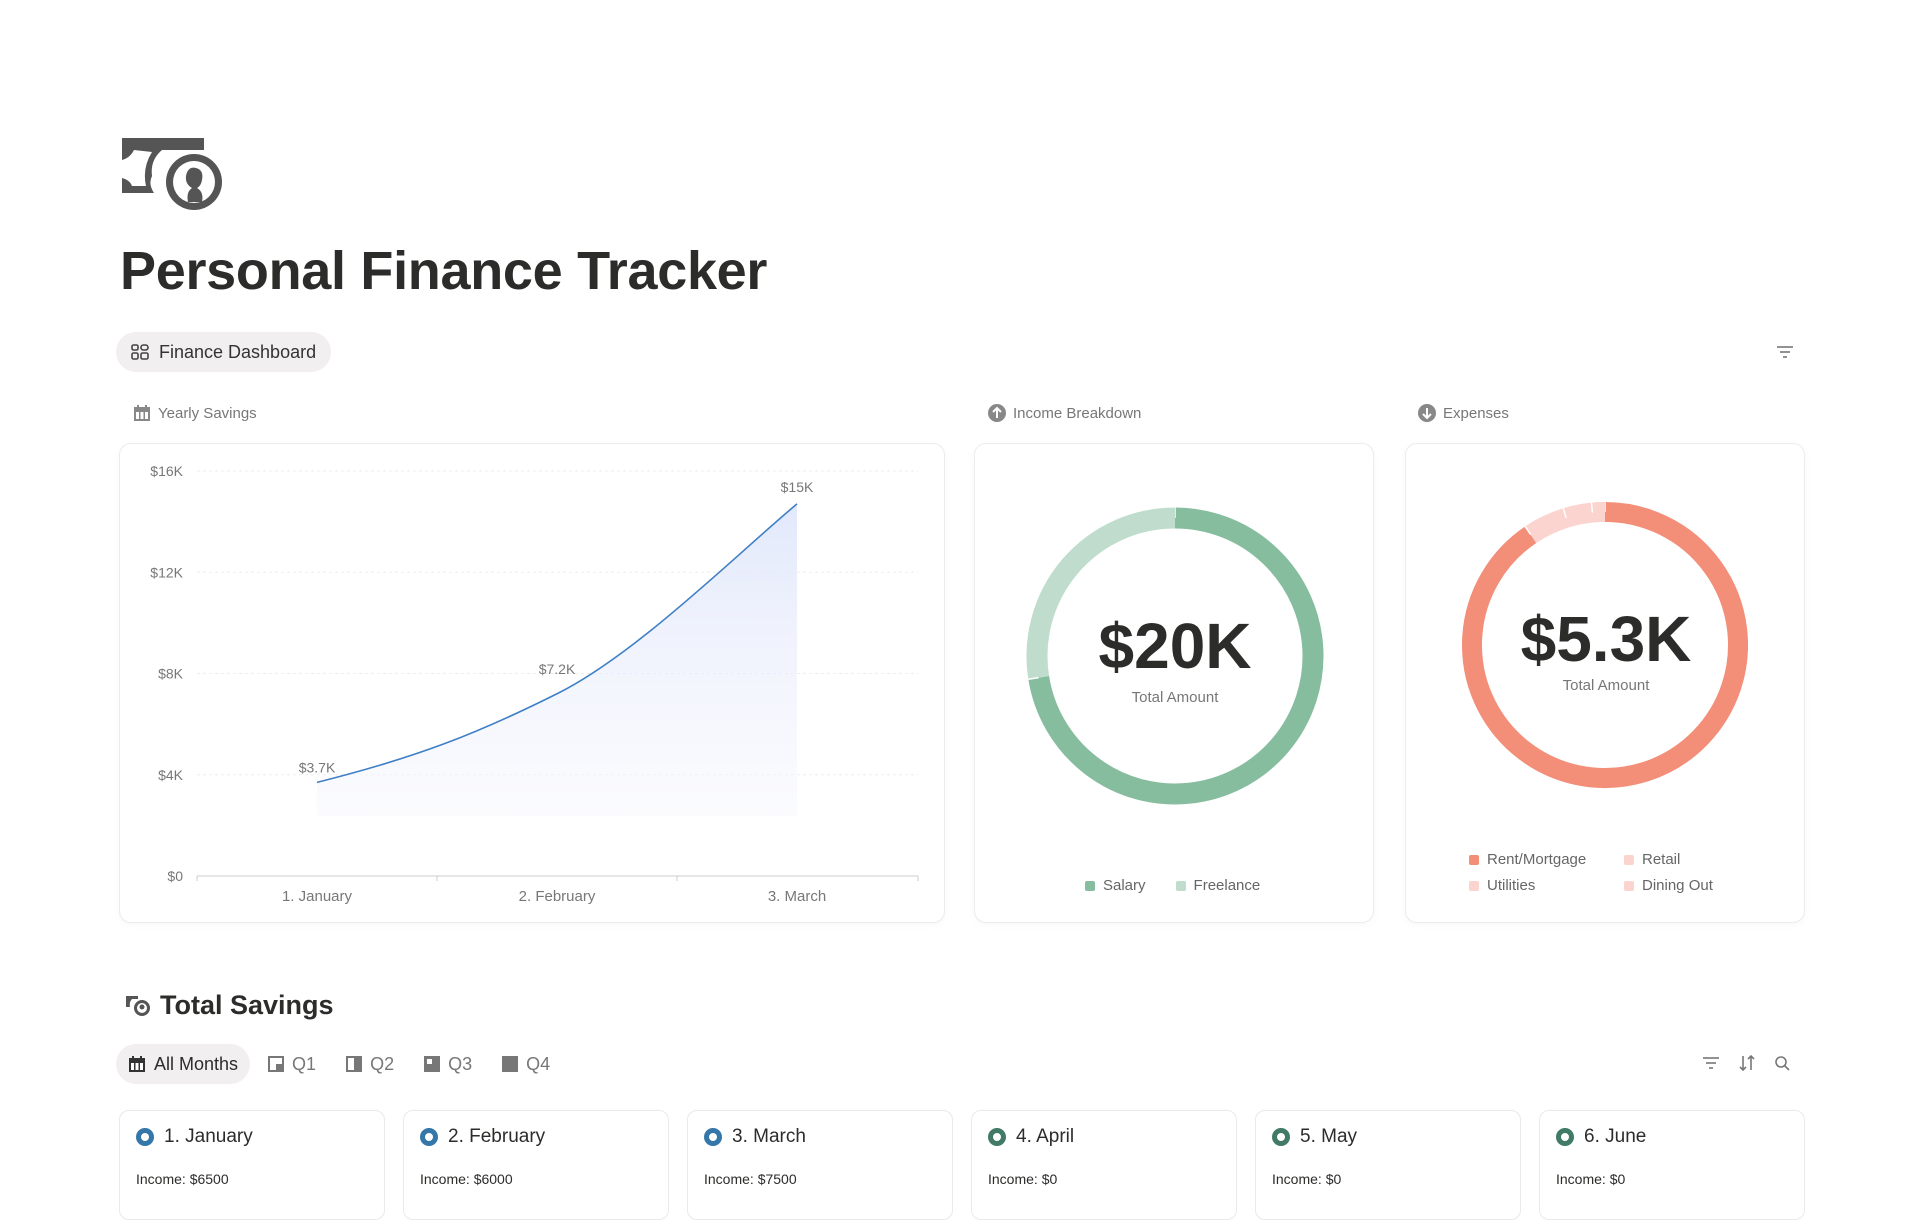 The image size is (1920, 1220). What do you see at coordinates (1684, 859) in the screenshot?
I see `legend-retail: Retail` at bounding box center [1684, 859].